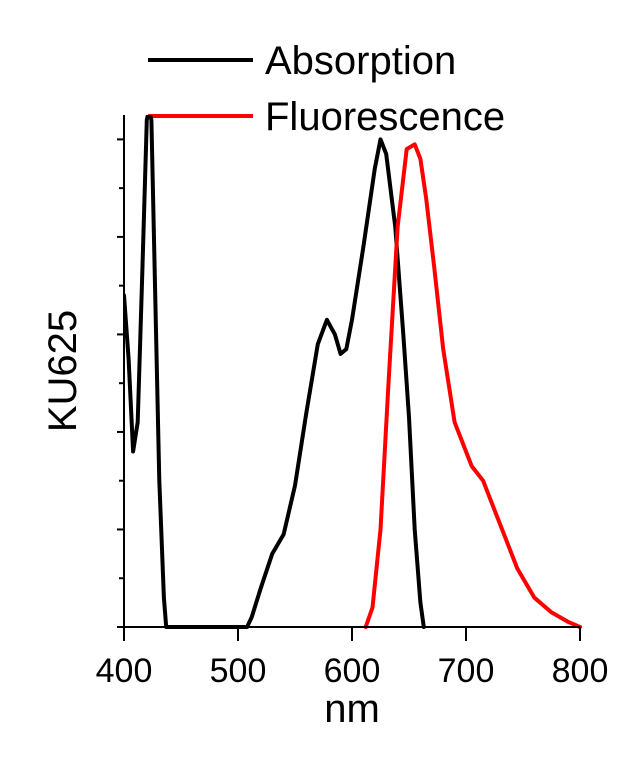  What do you see at coordinates (238, 671) in the screenshot?
I see `x-tick-label-500: 500` at bounding box center [238, 671].